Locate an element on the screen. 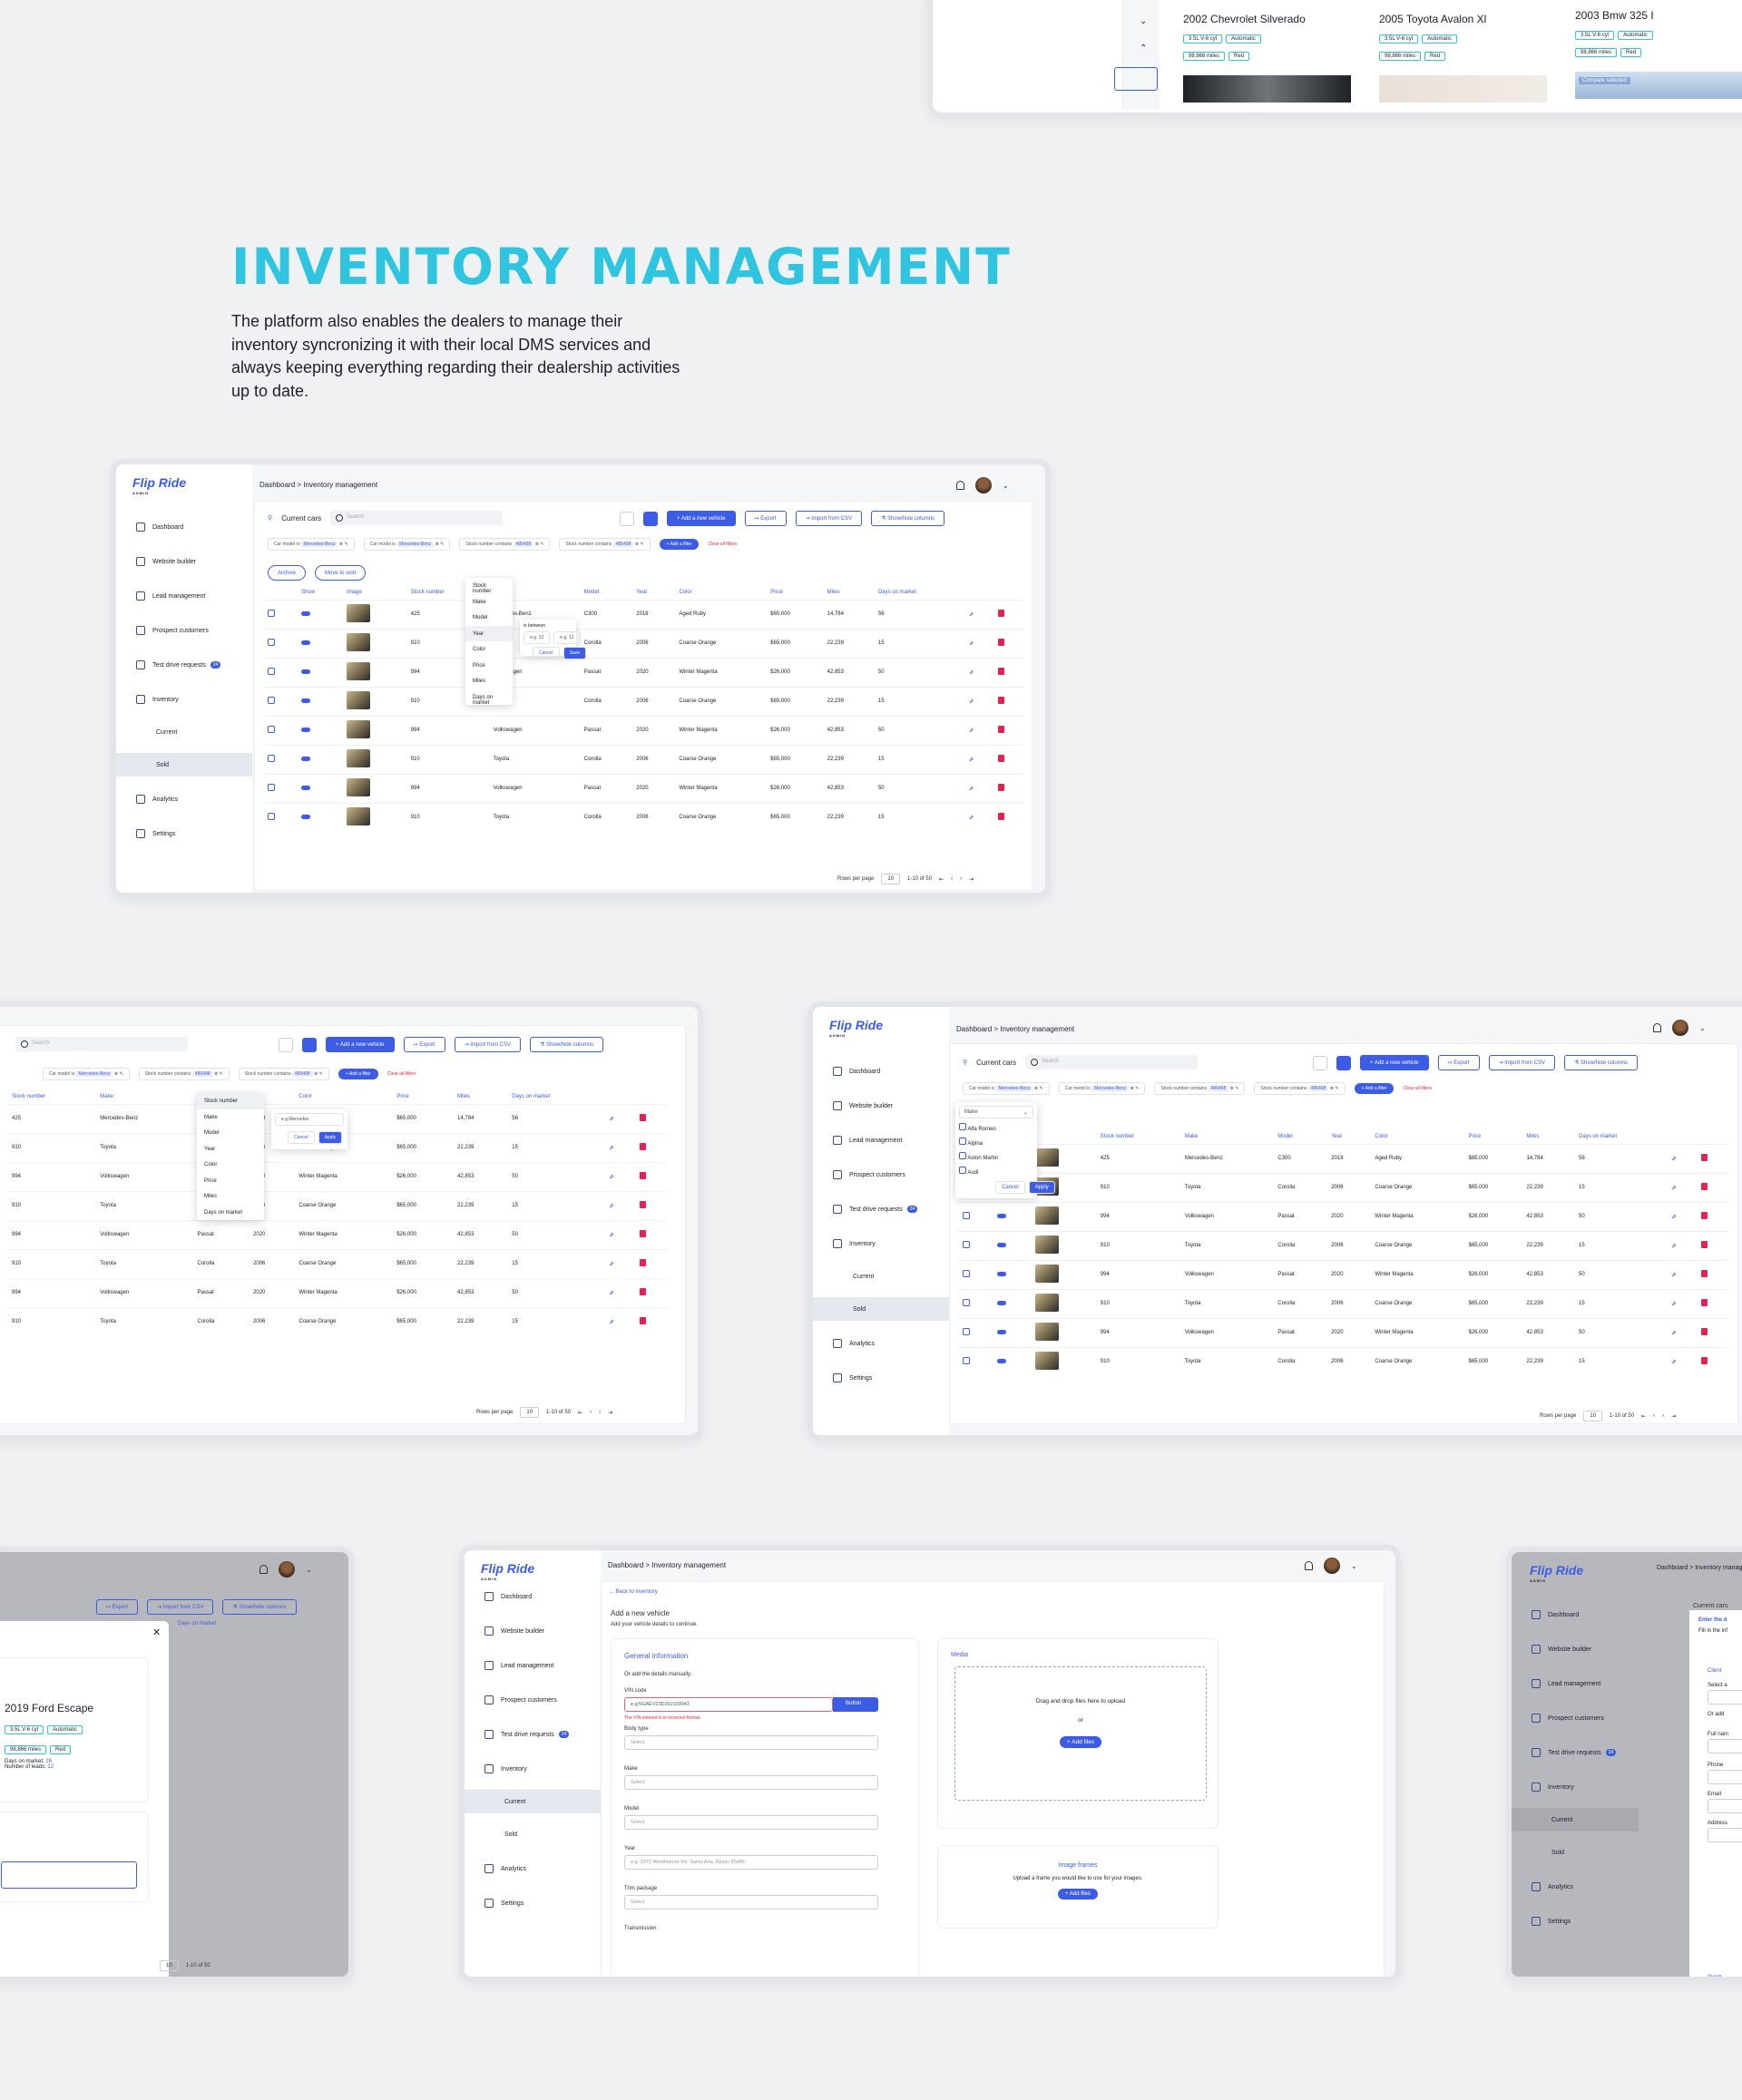 The width and height of the screenshot is (1742, 2100). phone-input is located at coordinates (1725, 1777).